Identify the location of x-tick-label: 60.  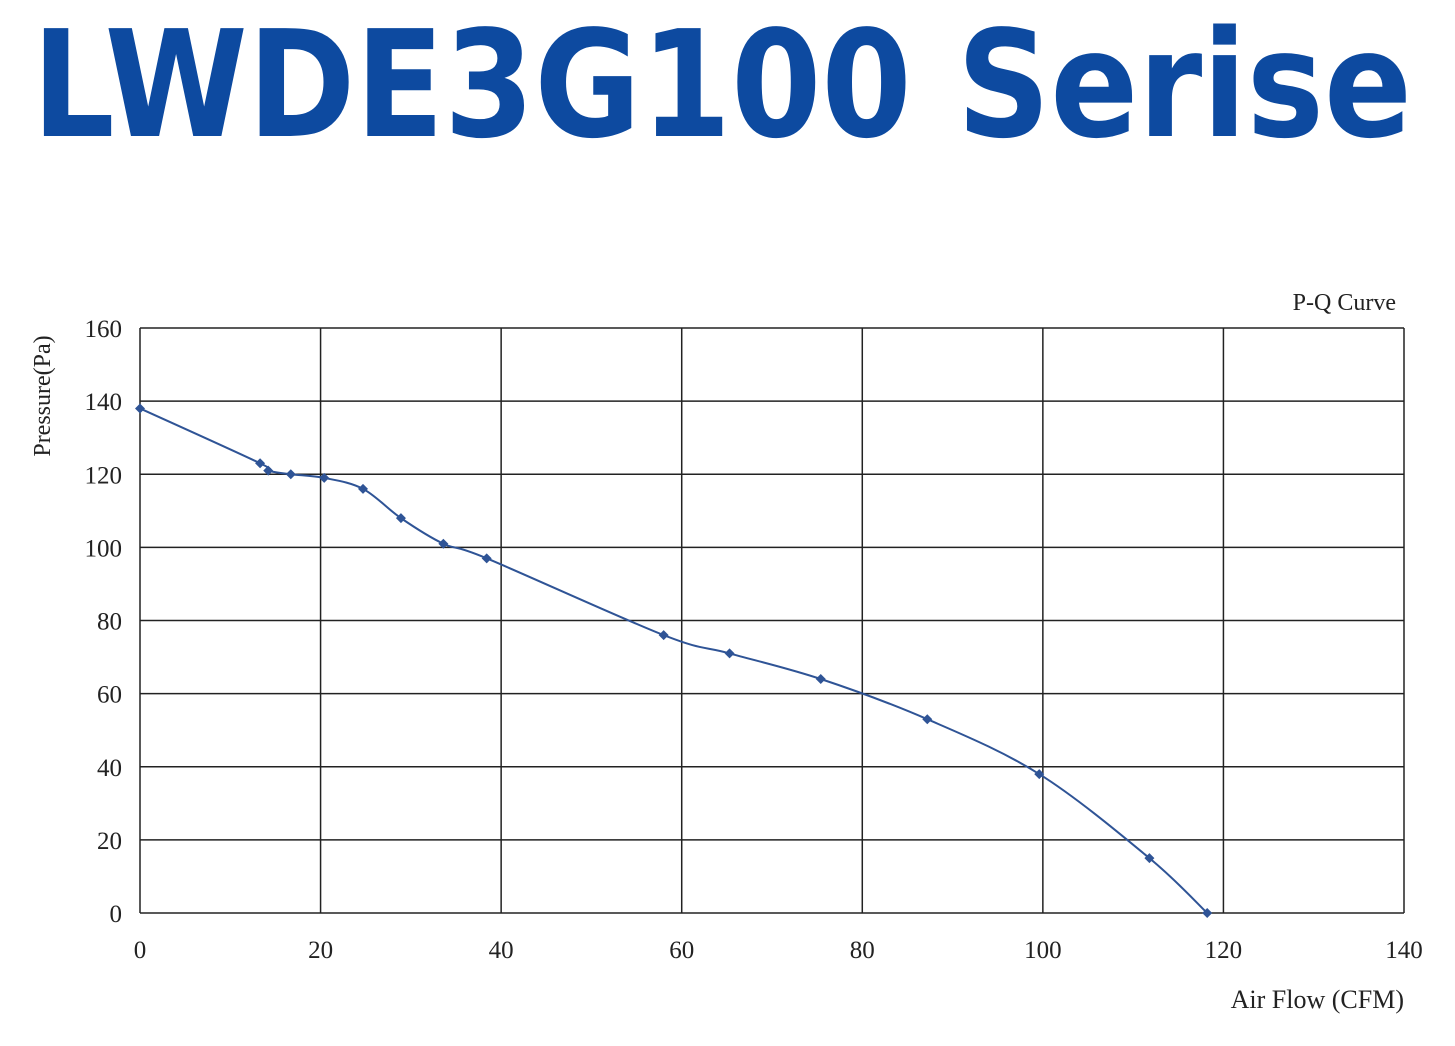
(681, 950).